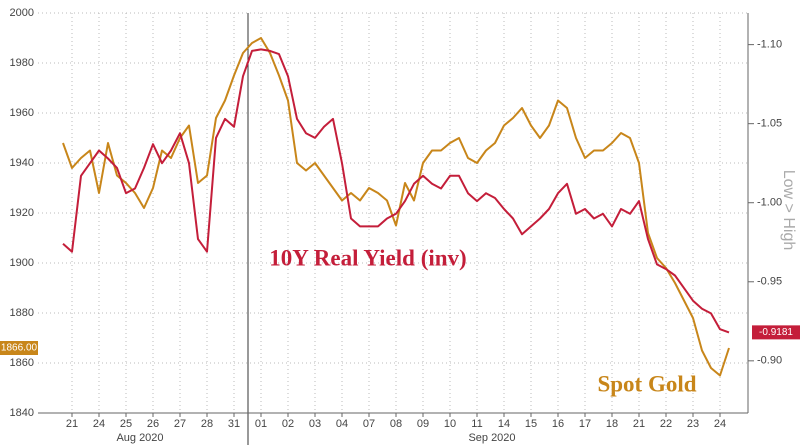  Describe the element at coordinates (288, 424) in the screenshot. I see `x-tick-label: 02` at that location.